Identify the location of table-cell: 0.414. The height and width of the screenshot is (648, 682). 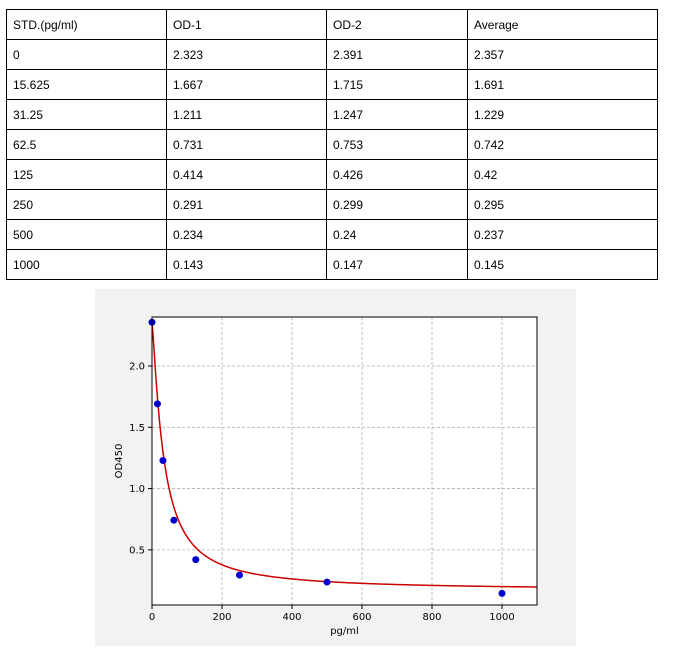
(246, 174).